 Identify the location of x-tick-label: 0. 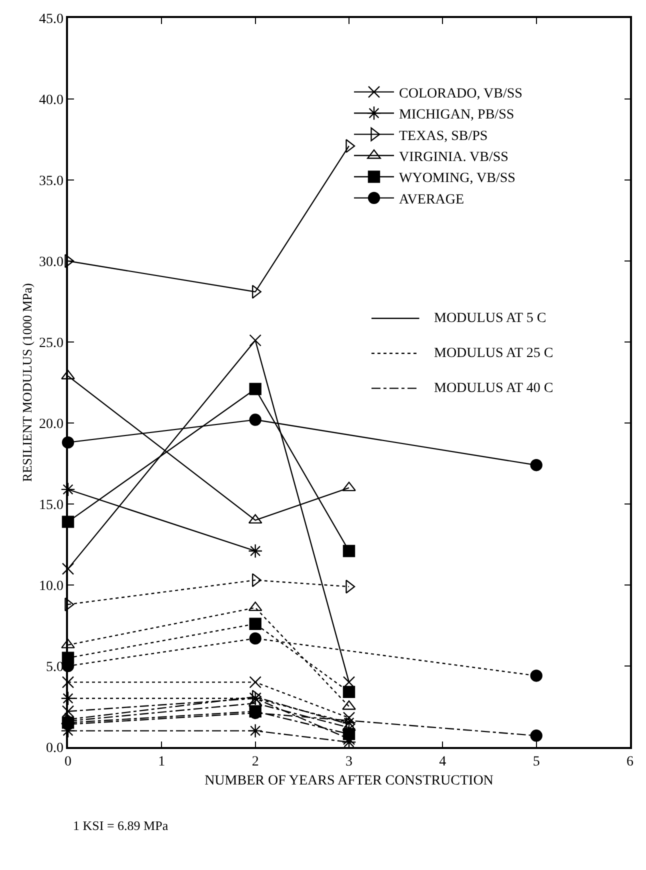
(68, 762).